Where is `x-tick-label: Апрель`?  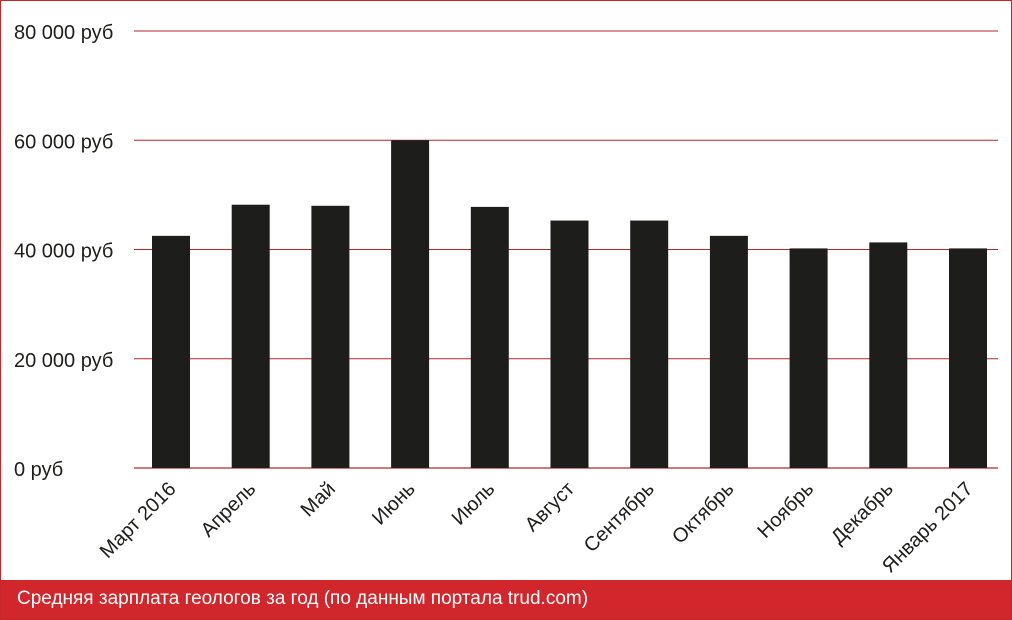 x-tick-label: Апрель is located at coordinates (229, 510).